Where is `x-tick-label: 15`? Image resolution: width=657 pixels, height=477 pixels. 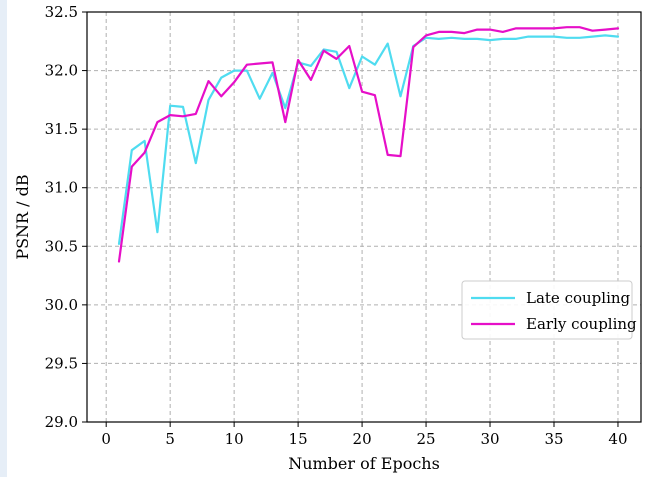 x-tick-label: 15 is located at coordinates (298, 439).